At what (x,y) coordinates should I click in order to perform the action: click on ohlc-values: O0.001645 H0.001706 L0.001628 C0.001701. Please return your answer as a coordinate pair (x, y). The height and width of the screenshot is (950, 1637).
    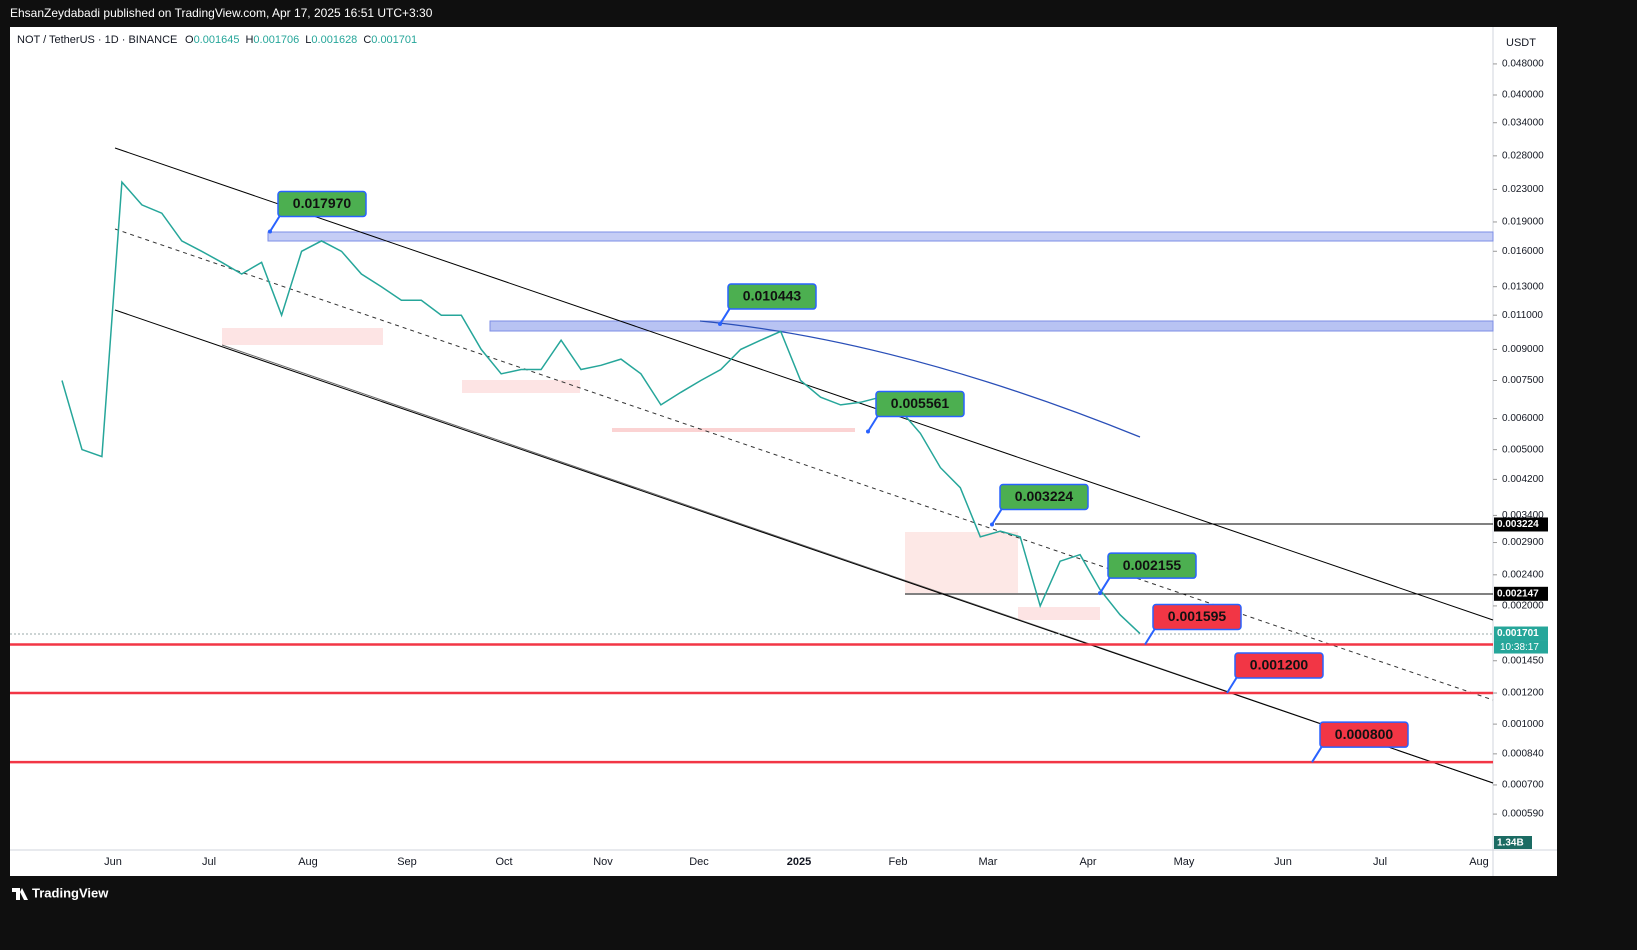
    Looking at the image, I should click on (301, 40).